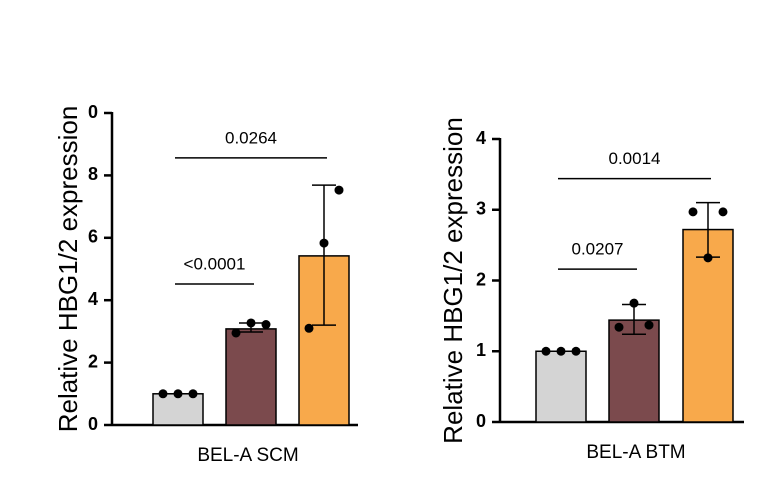 This screenshot has height=486, width=768. What do you see at coordinates (598, 249) in the screenshot?
I see `p-value: 0.0207` at bounding box center [598, 249].